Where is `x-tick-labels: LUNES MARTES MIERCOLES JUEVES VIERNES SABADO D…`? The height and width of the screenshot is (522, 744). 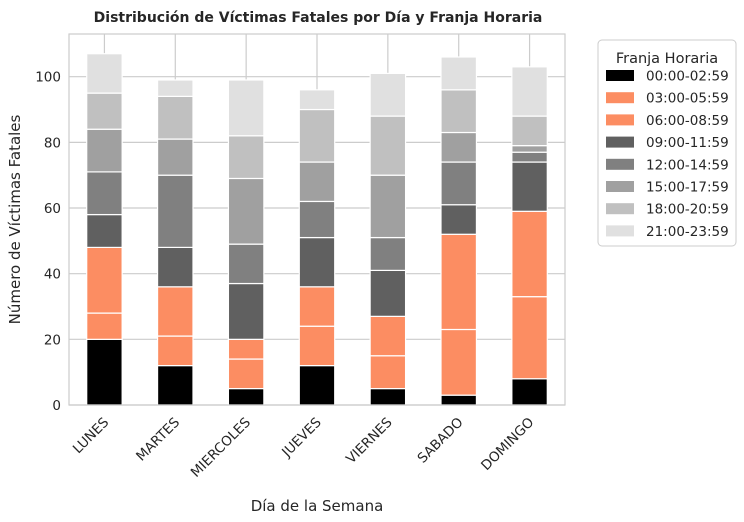
x-tick-labels: LUNES MARTES MIERCOLES JUEVES VIERNES SABADO D… is located at coordinates (304, 448).